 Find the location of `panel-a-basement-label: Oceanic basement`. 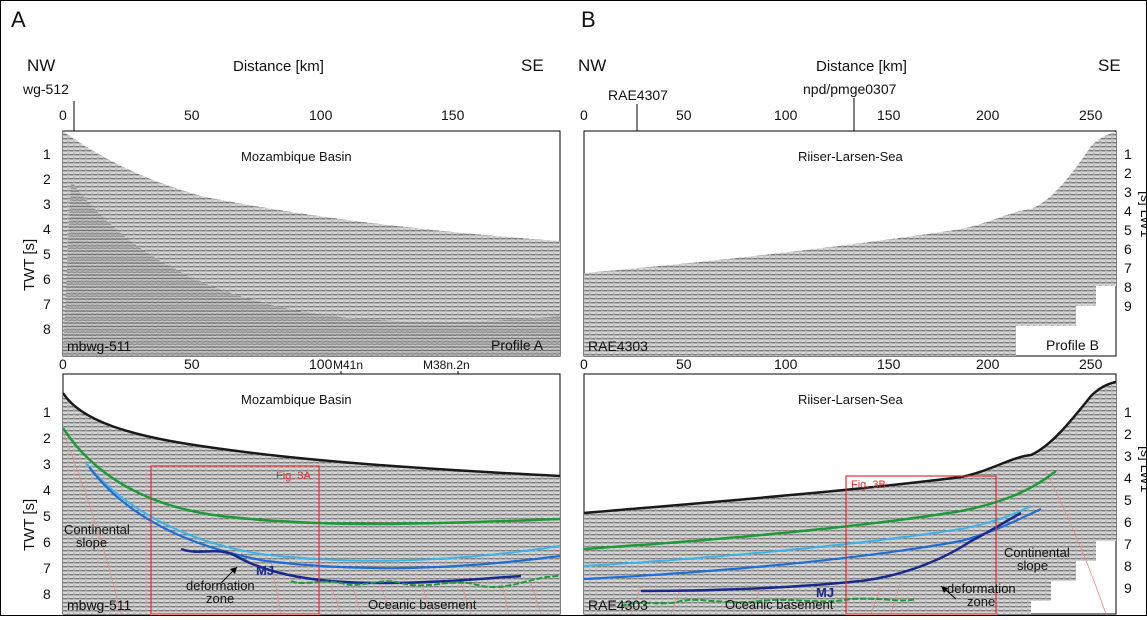

panel-a-basement-label: Oceanic basement is located at coordinates (422, 604).